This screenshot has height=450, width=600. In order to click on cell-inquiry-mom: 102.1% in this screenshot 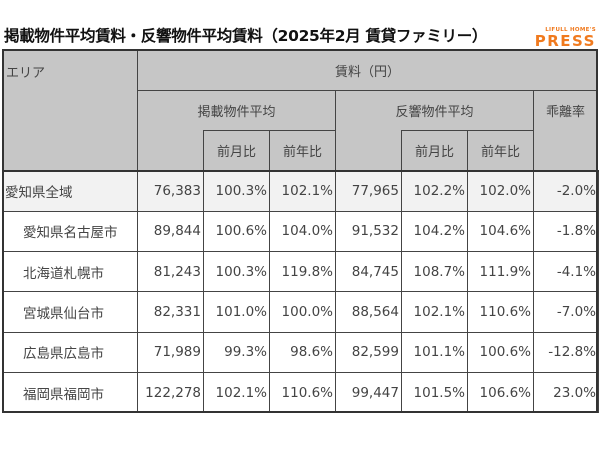, I will do `click(434, 312)`.